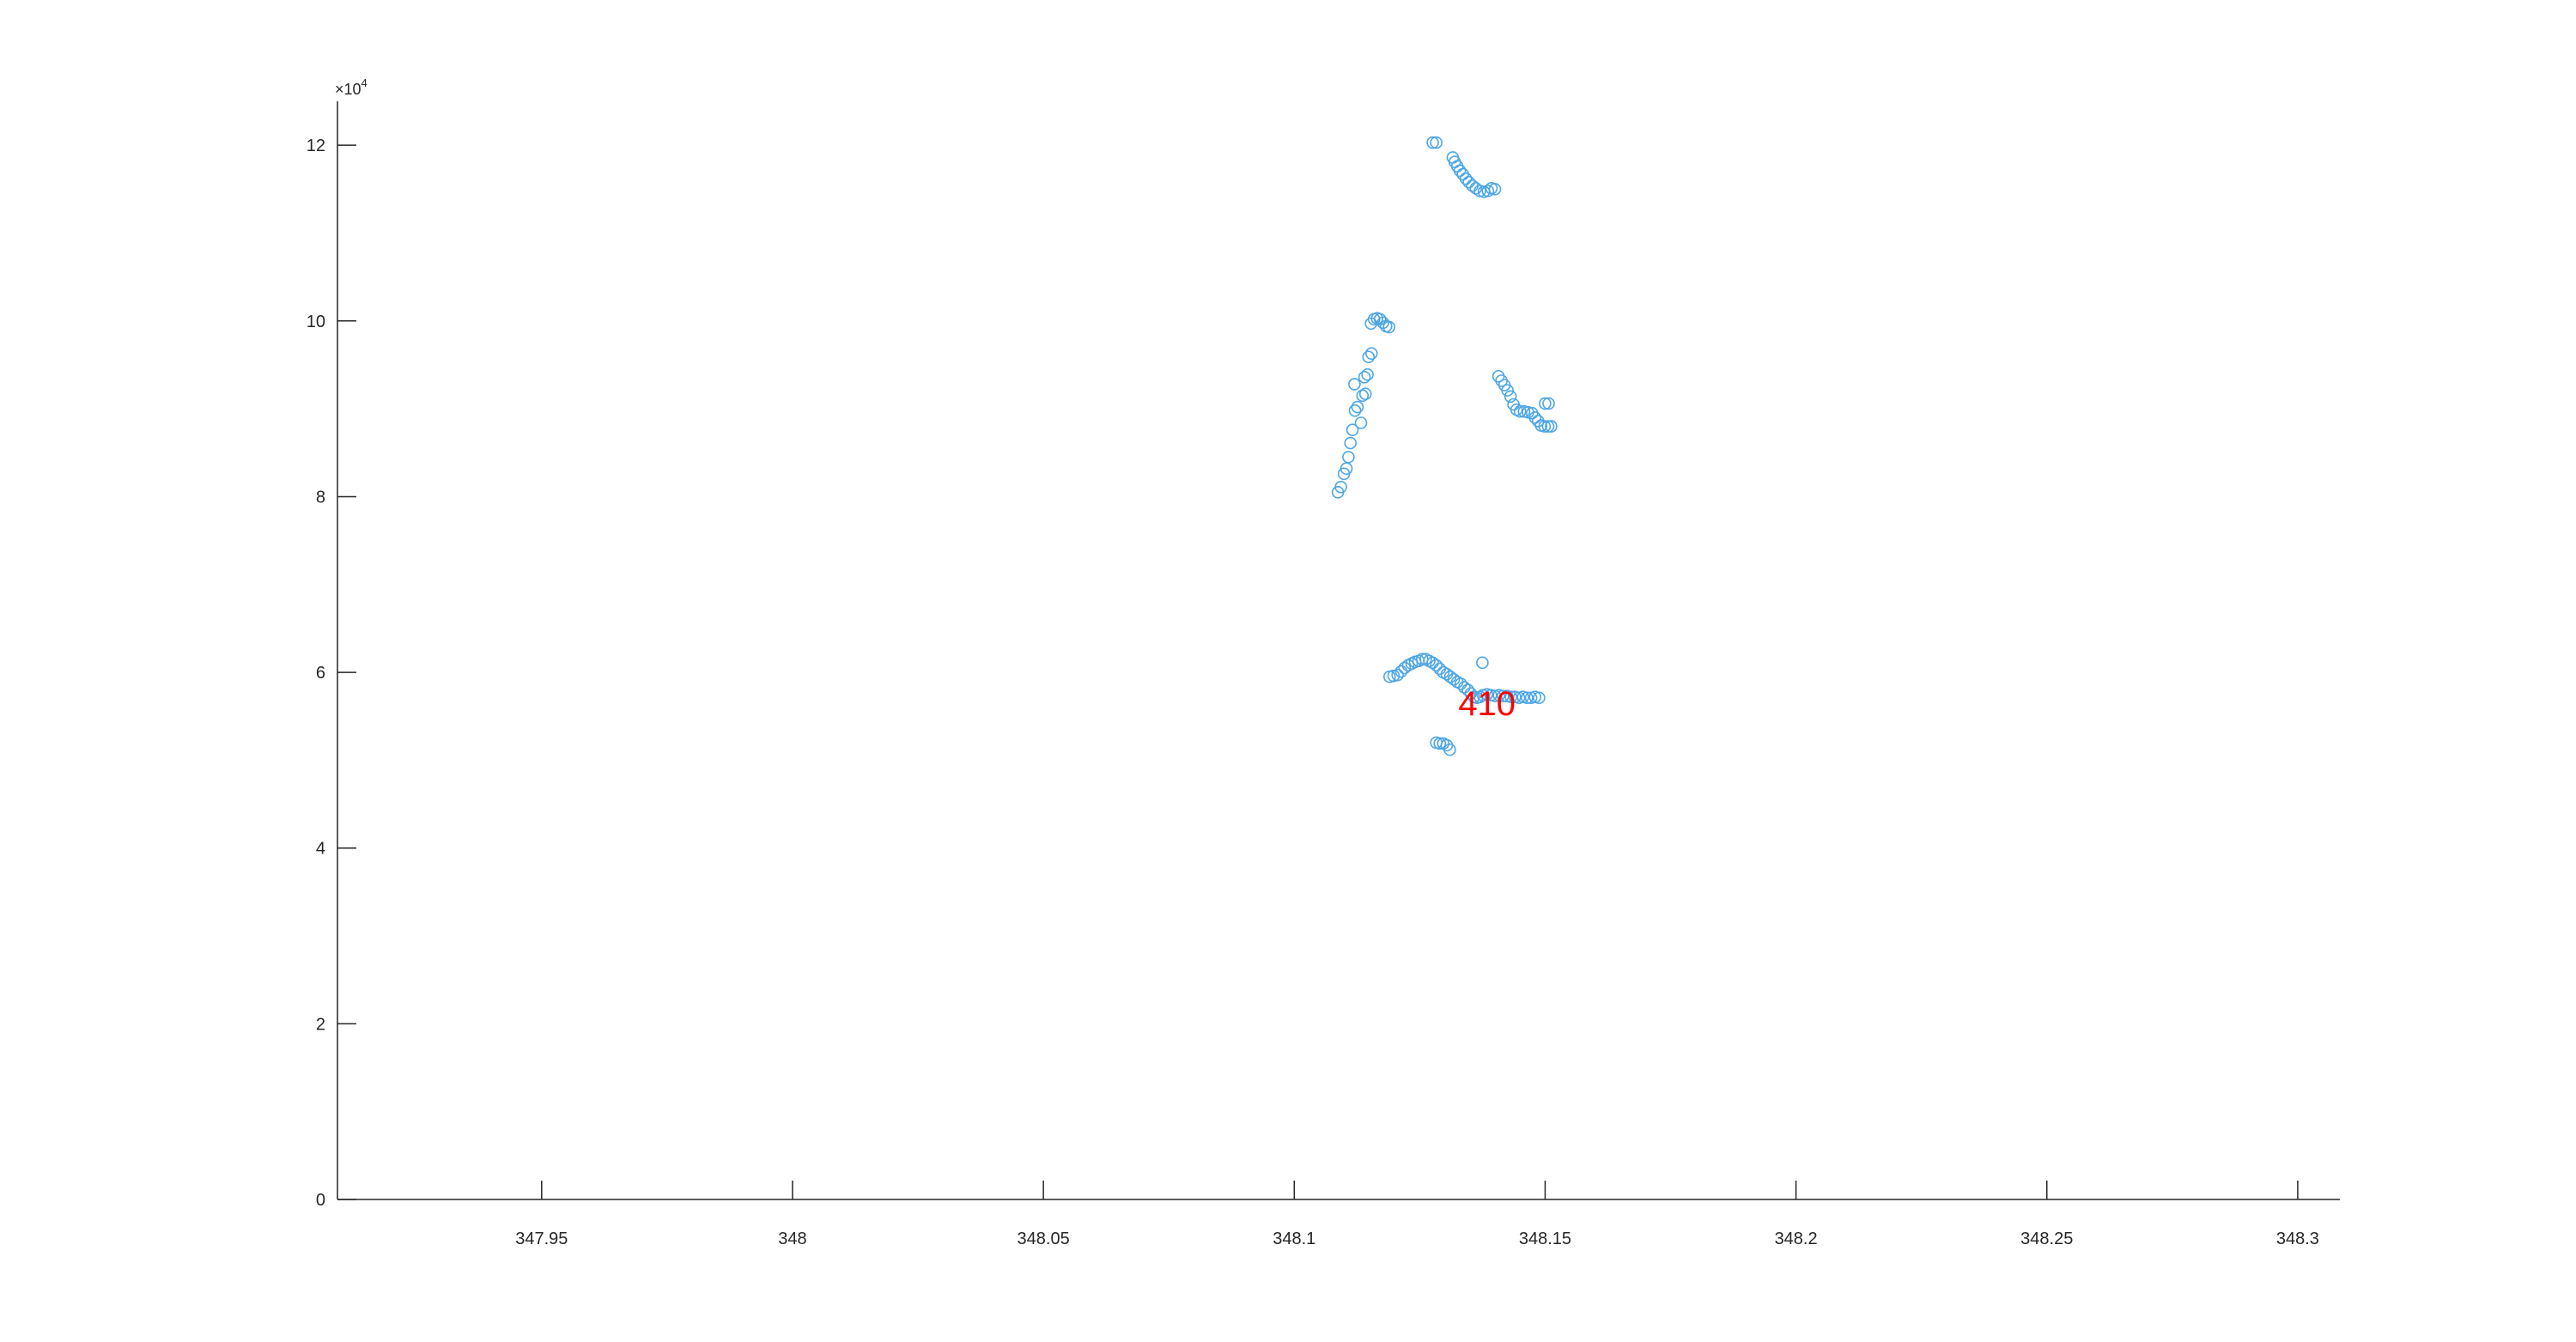 This screenshot has width=2576, height=1342. I want to click on point-annotation-label: 410, so click(1487, 704).